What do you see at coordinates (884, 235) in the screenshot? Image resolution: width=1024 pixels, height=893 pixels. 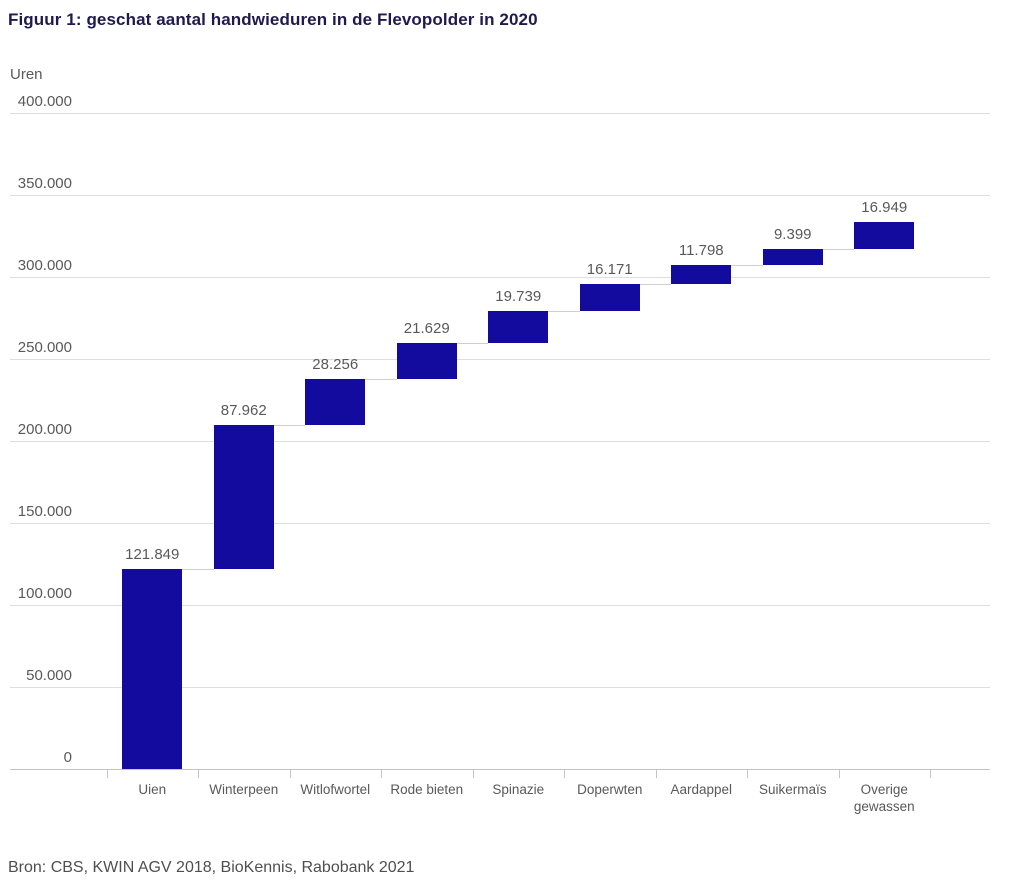 I see `waterfall-bar-overige-gewassen` at bounding box center [884, 235].